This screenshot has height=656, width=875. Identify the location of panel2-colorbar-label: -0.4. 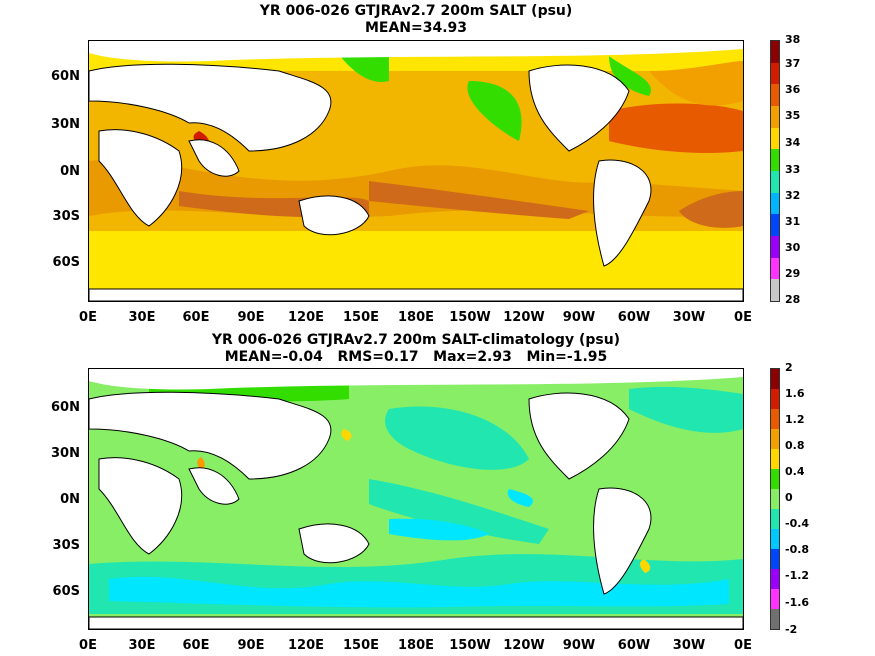
(797, 523).